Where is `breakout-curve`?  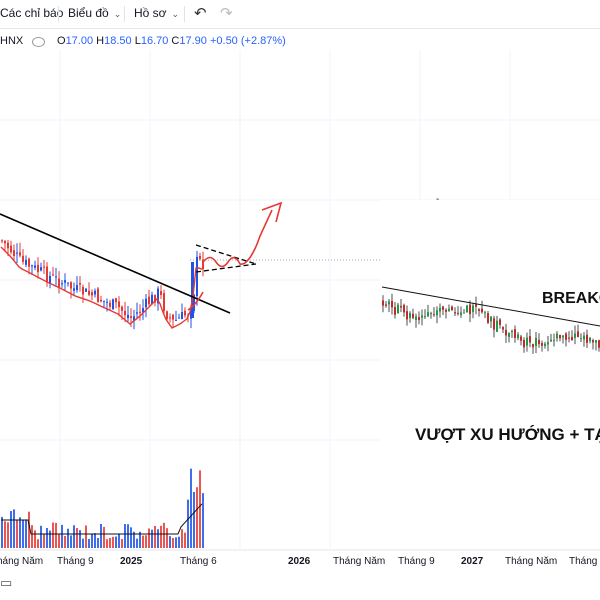
breakout-curve is located at coordinates (195, 301).